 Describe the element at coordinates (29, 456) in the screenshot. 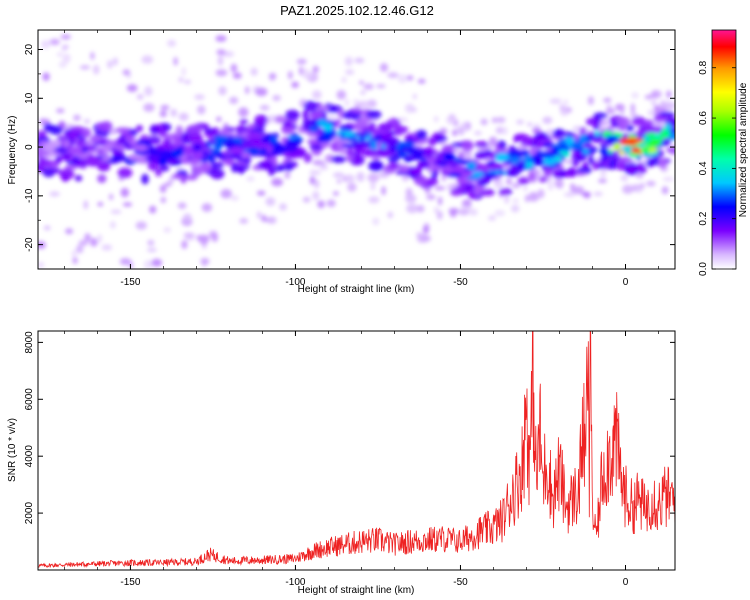

I see `y-tick-label: 4000` at that location.